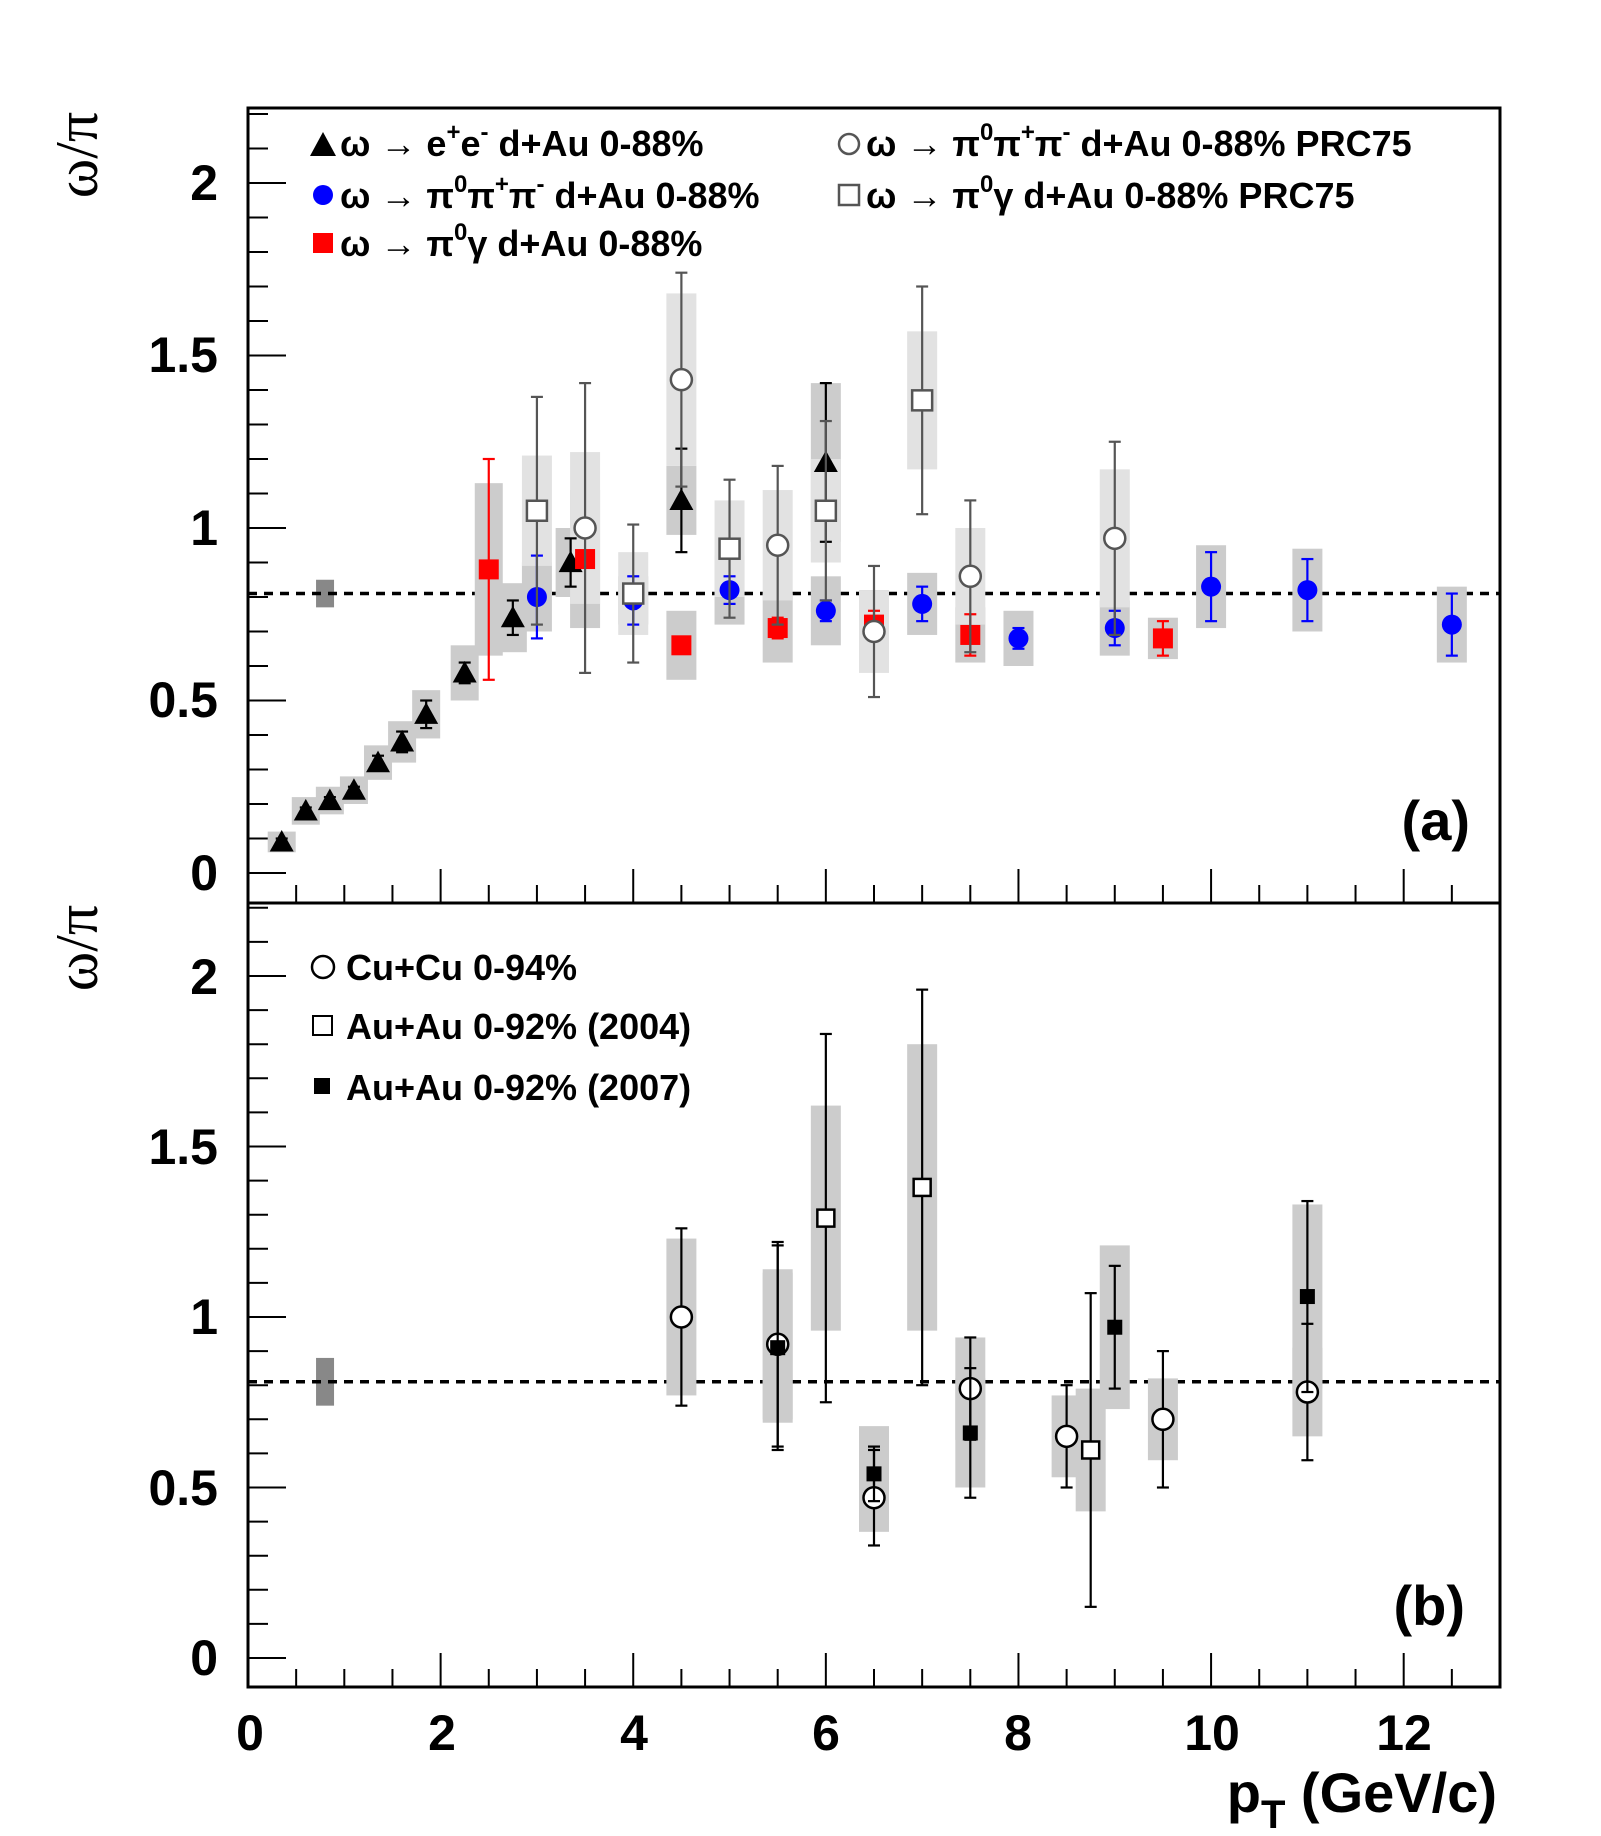 The width and height of the screenshot is (1601, 1836). What do you see at coordinates (442, 1733) in the screenshot?
I see `x-tick-label: 2` at bounding box center [442, 1733].